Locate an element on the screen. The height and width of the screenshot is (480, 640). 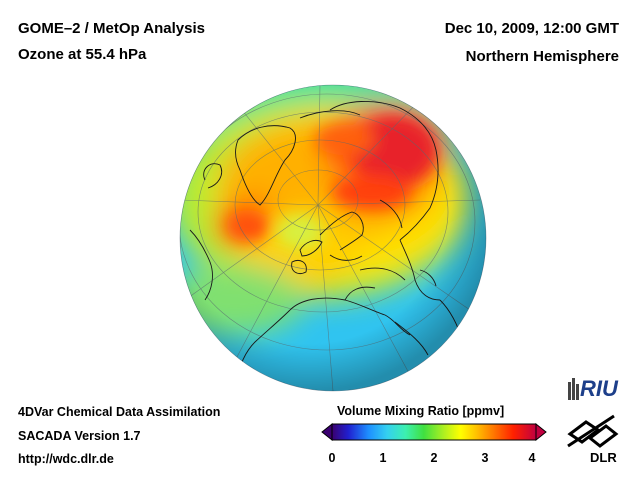
region-label: Northern Hemisphere is located at coordinates (542, 56).